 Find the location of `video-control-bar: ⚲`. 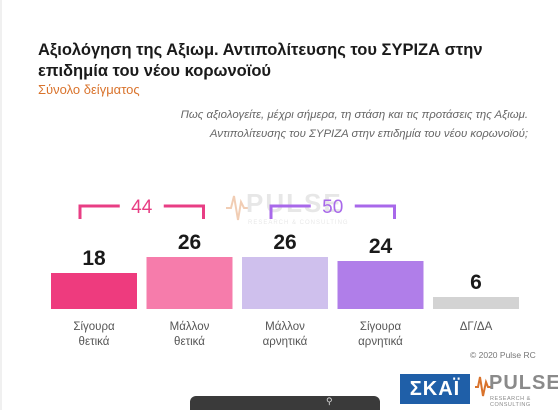

video-control-bar: ⚲ is located at coordinates (285, 403).